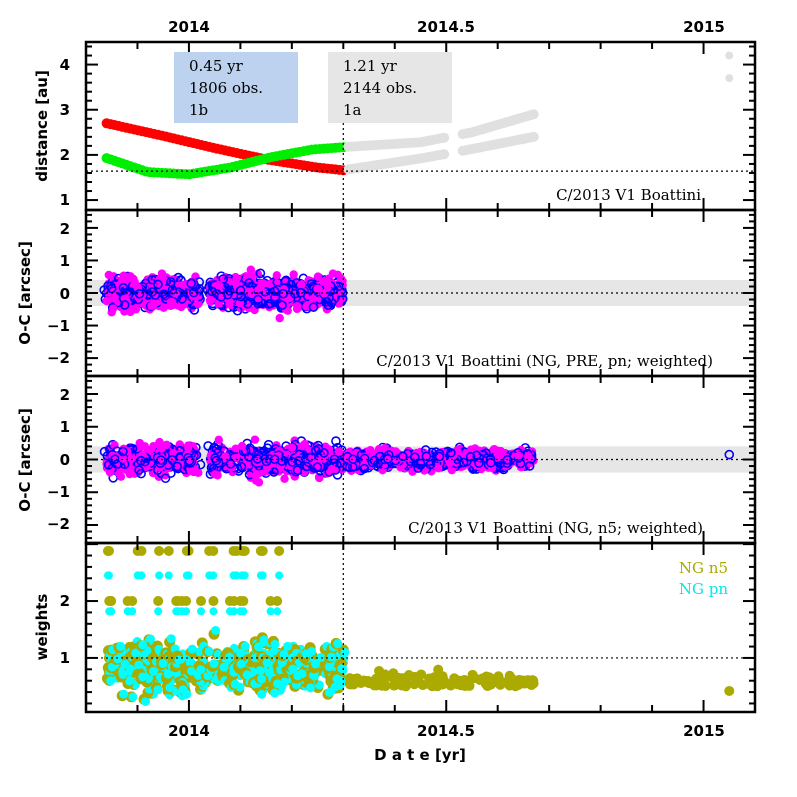 Image resolution: width=797 pixels, height=797 pixels. I want to click on x-axis-title: D a t e [yr], so click(420, 755).